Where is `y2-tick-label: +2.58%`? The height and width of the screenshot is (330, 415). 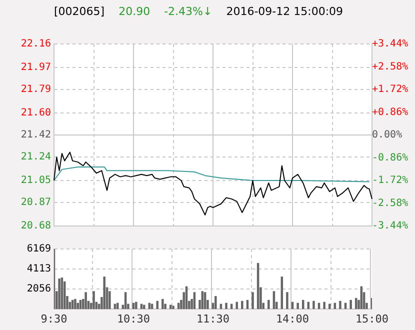 y2-tick-label: +2.58% is located at coordinates (390, 66).